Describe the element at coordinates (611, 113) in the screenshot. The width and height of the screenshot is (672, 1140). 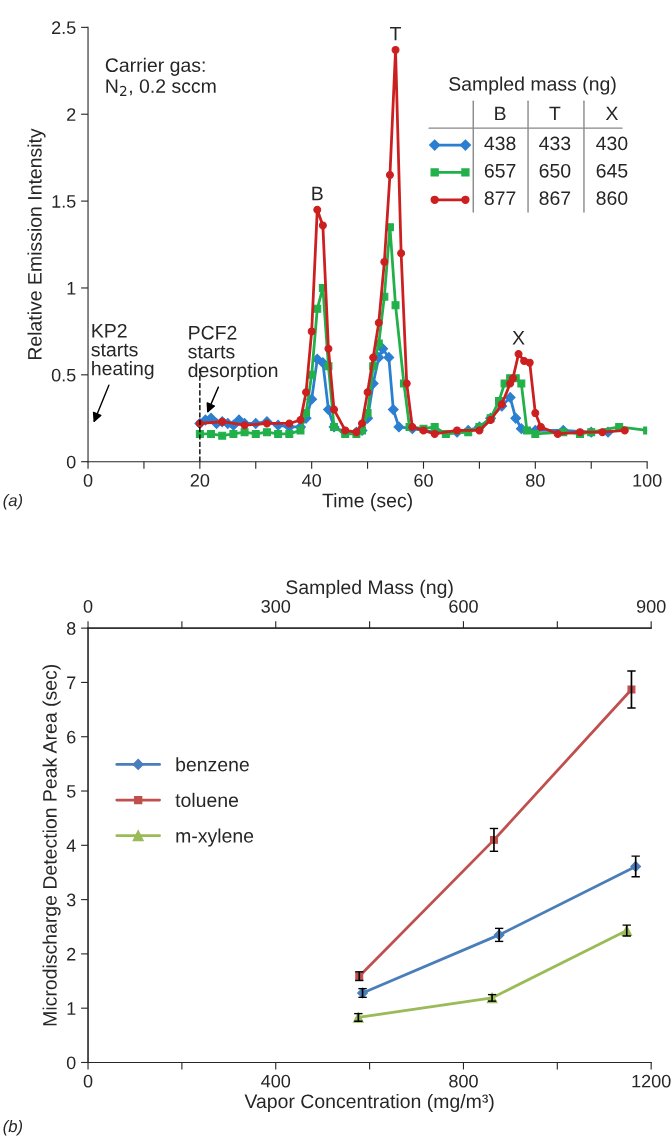
I see `text: X` at that location.